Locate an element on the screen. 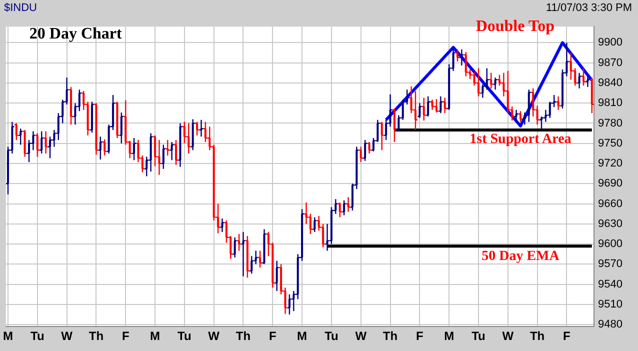  chart-title: $INDU is located at coordinates (21, 8).